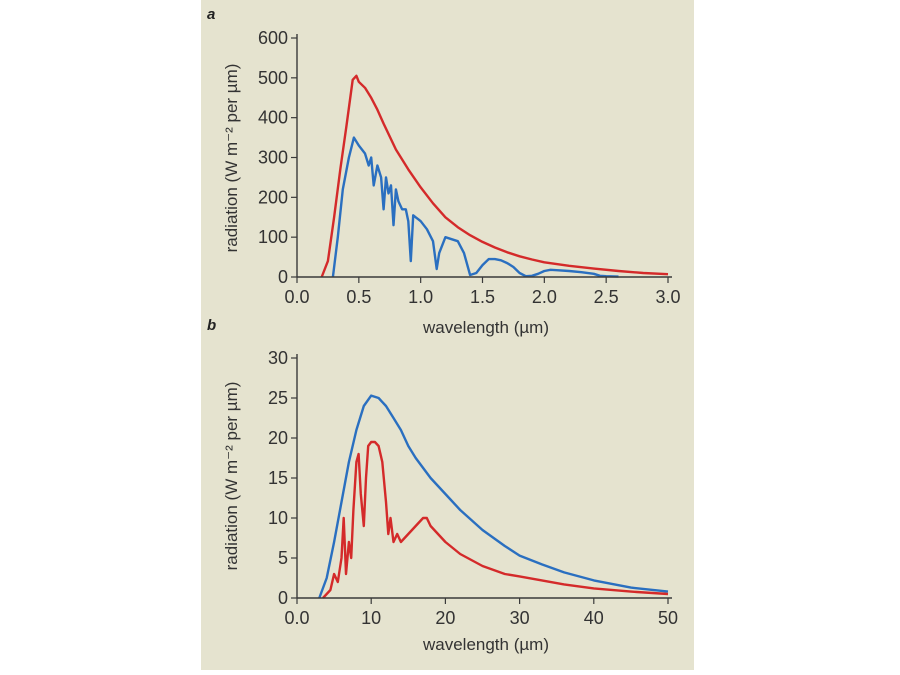  I want to click on x-tick-label: 2.5, so click(606, 297).